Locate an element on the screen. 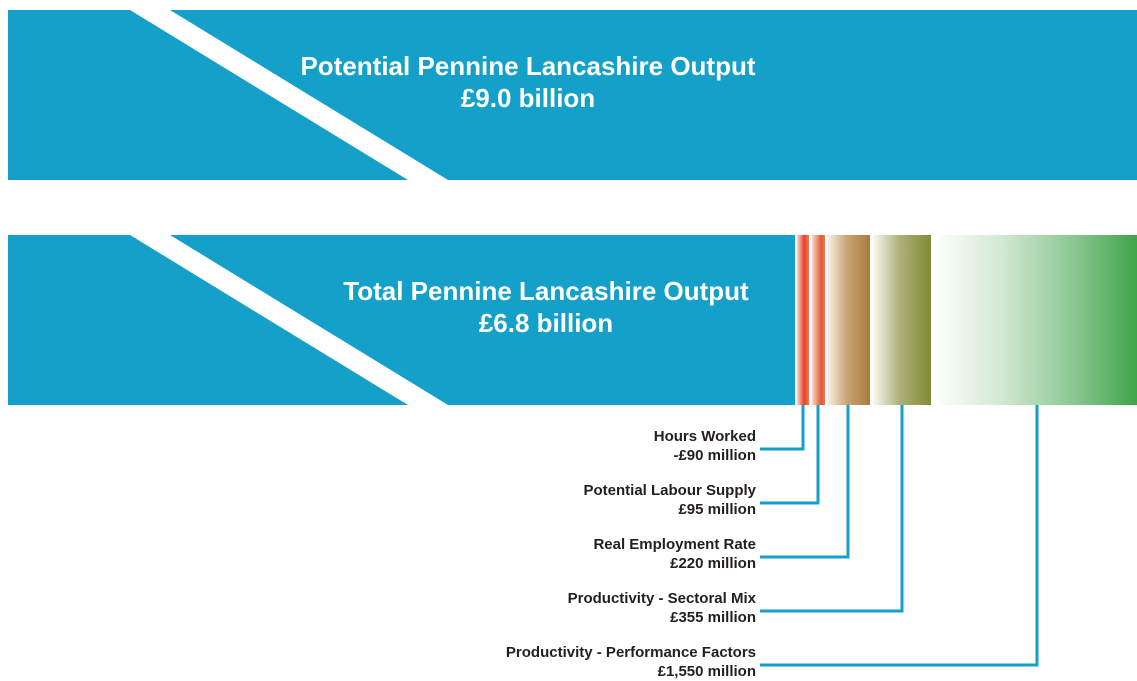 Image resolution: width=1137 pixels, height=681 pixels. connector-hours-worked is located at coordinates (782, 428).